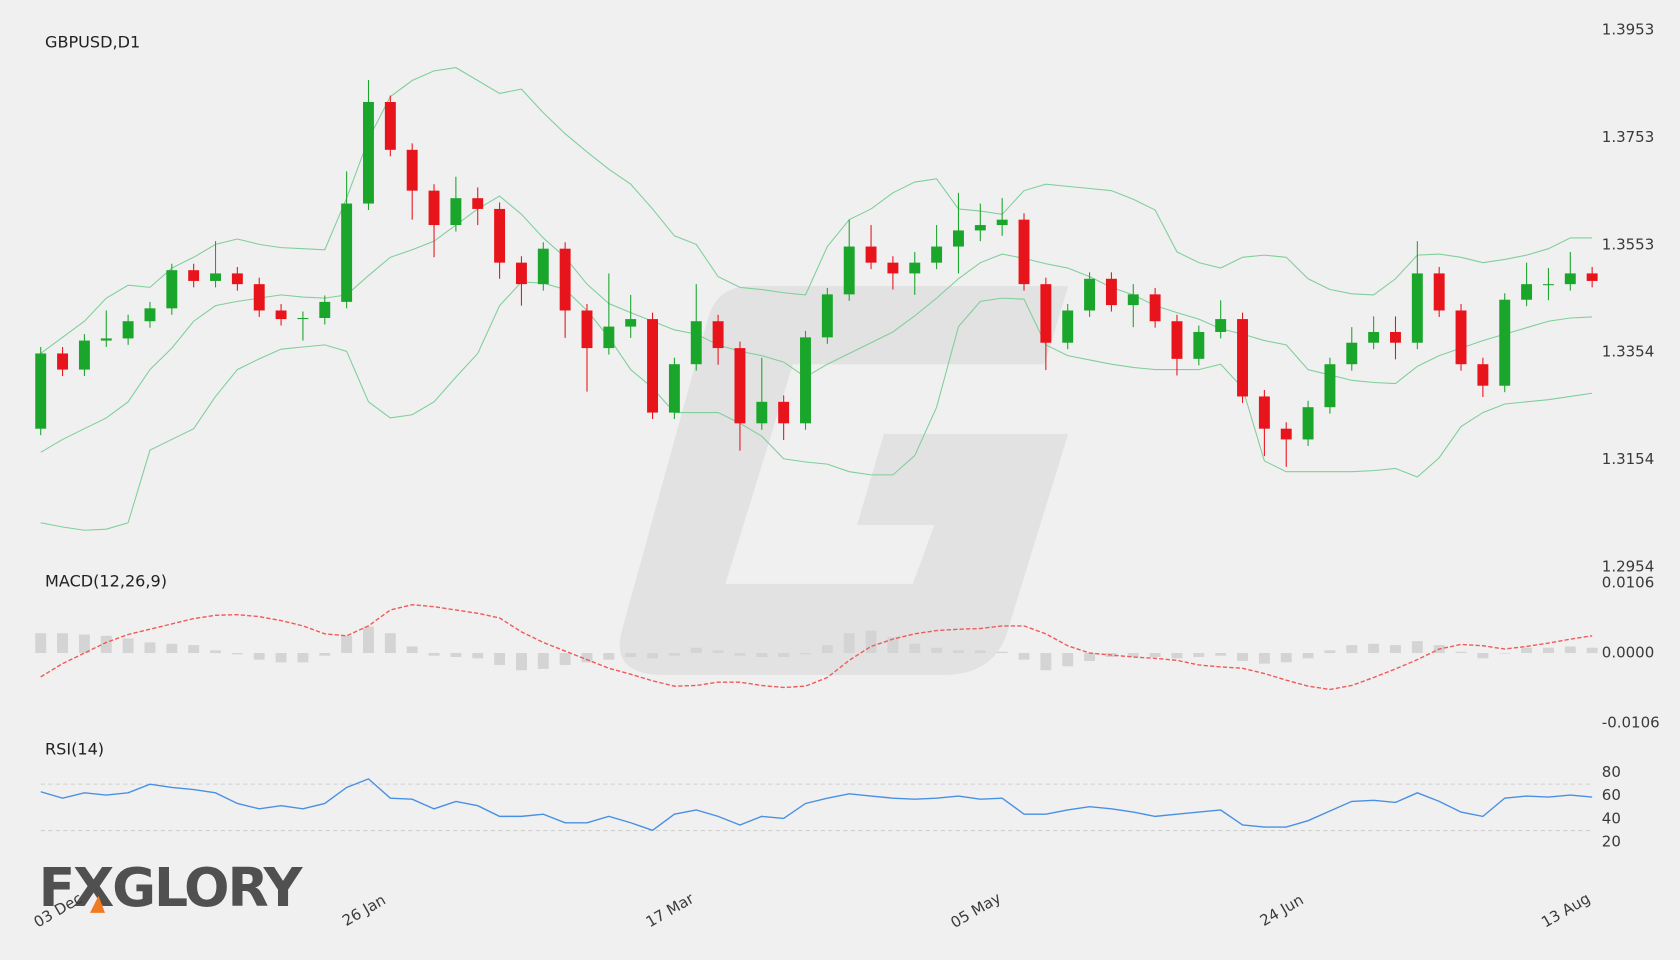  I want to click on rsi-line, so click(816, 805).